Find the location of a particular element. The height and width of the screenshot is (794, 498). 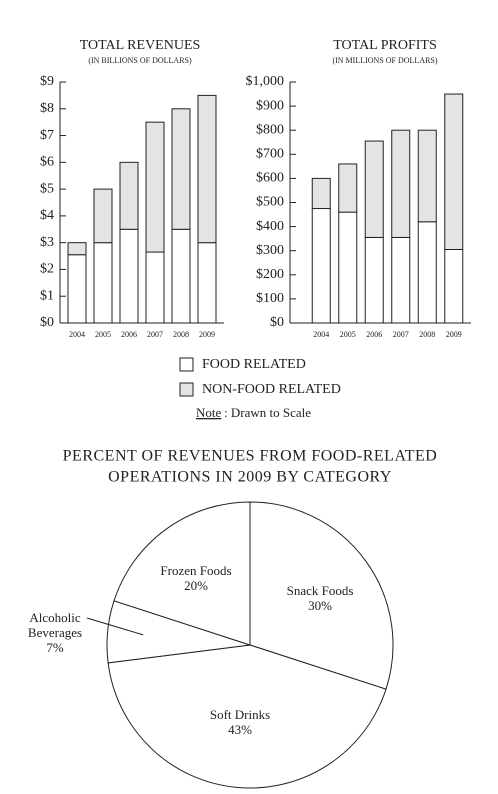

slice-label: Soft Drinks is located at coordinates (240, 714).